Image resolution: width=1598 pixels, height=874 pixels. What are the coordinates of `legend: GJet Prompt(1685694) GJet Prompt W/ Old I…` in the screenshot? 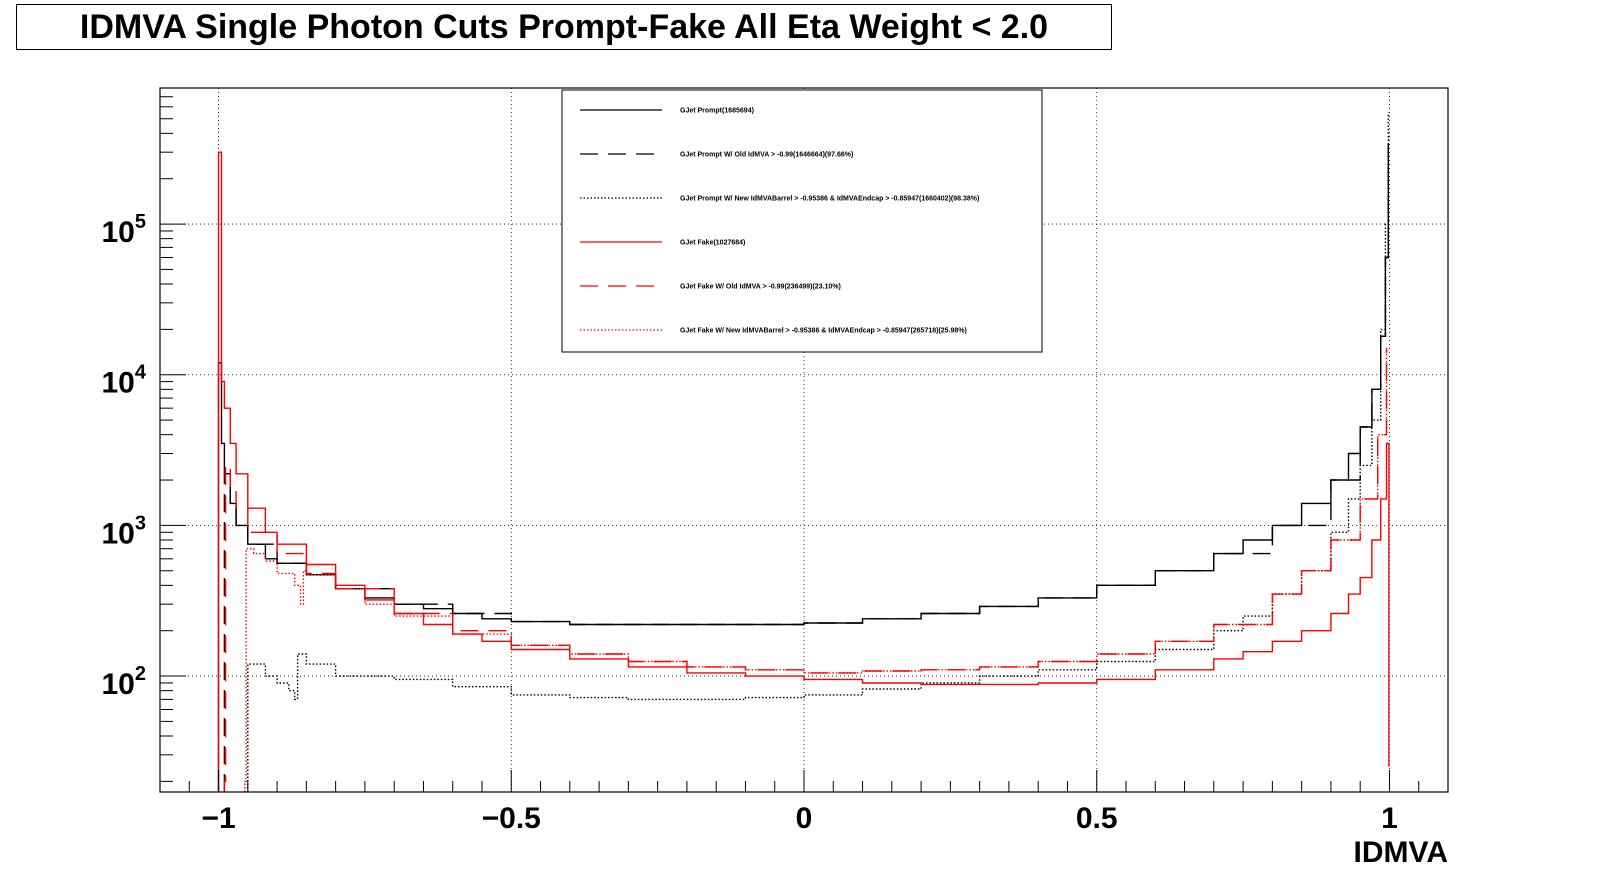 It's located at (802, 221).